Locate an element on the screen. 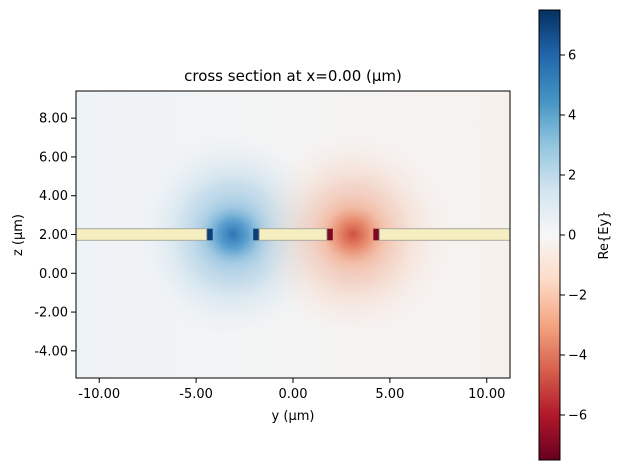  y-tick-label: -4.00 is located at coordinates (51, 351).